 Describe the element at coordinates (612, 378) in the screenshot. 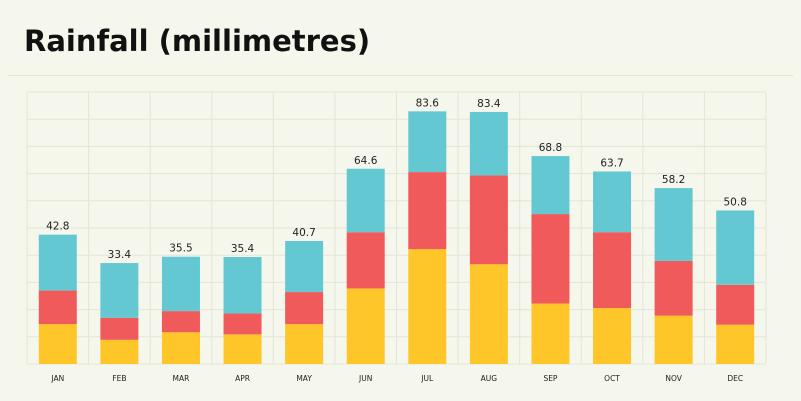

I see `x-tick-label-oct: OCT` at that location.